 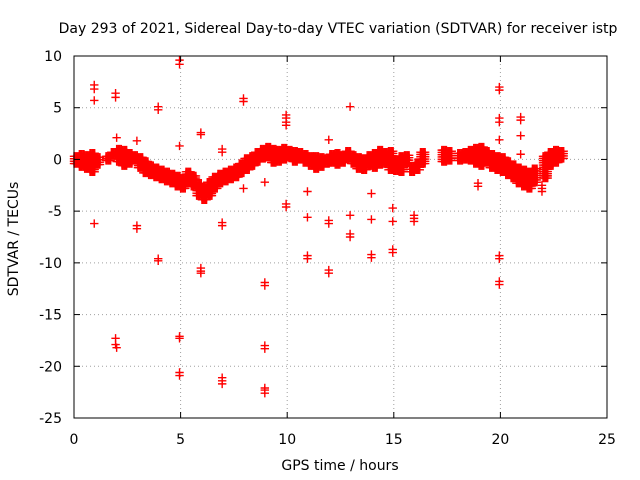 What do you see at coordinates (55, 212) in the screenshot?
I see `y-tick-label: -5` at bounding box center [55, 212].